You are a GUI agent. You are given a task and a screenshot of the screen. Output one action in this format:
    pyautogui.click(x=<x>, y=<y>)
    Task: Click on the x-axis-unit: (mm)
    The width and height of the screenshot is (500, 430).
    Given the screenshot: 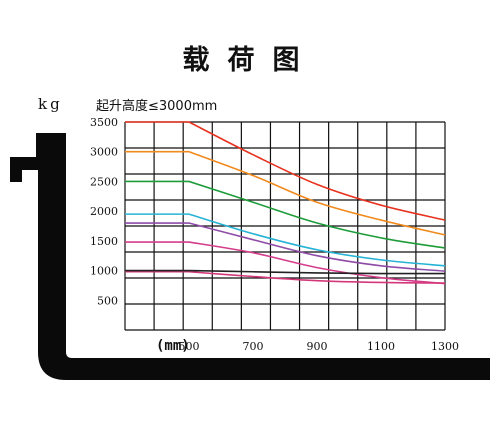 What is the action you would take?
    pyautogui.click(x=173, y=346)
    